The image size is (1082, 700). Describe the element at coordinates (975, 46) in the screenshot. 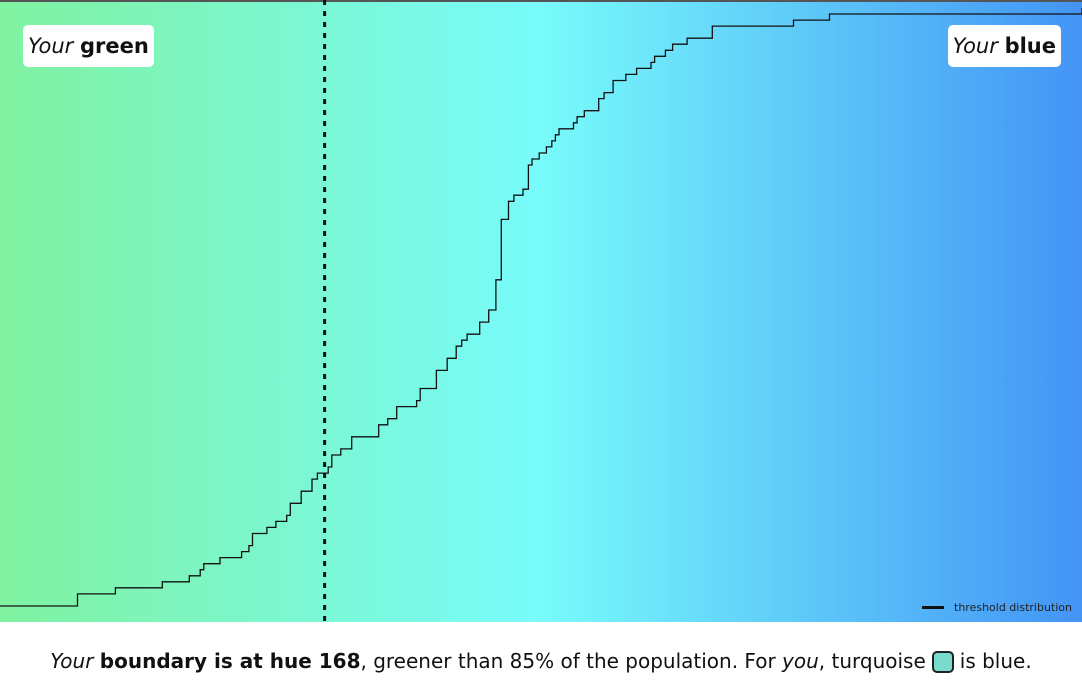

I see `your-blue-prefix: Your` at that location.